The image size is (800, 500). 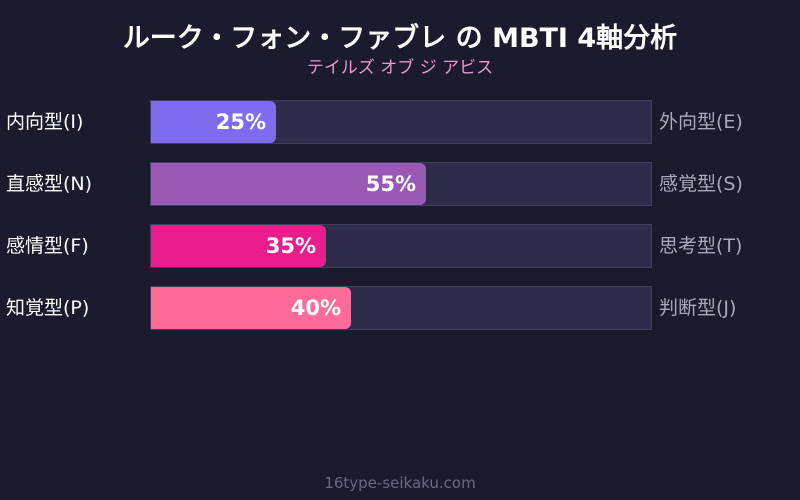 I want to click on bar-track: 35%, so click(x=401, y=246).